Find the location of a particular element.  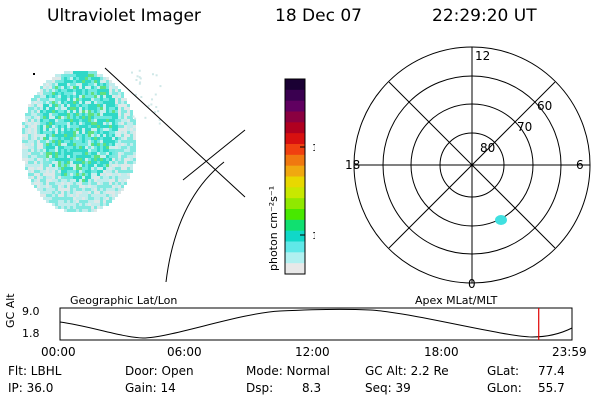

image-title: Ultraviolet Imager is located at coordinates (124, 16).